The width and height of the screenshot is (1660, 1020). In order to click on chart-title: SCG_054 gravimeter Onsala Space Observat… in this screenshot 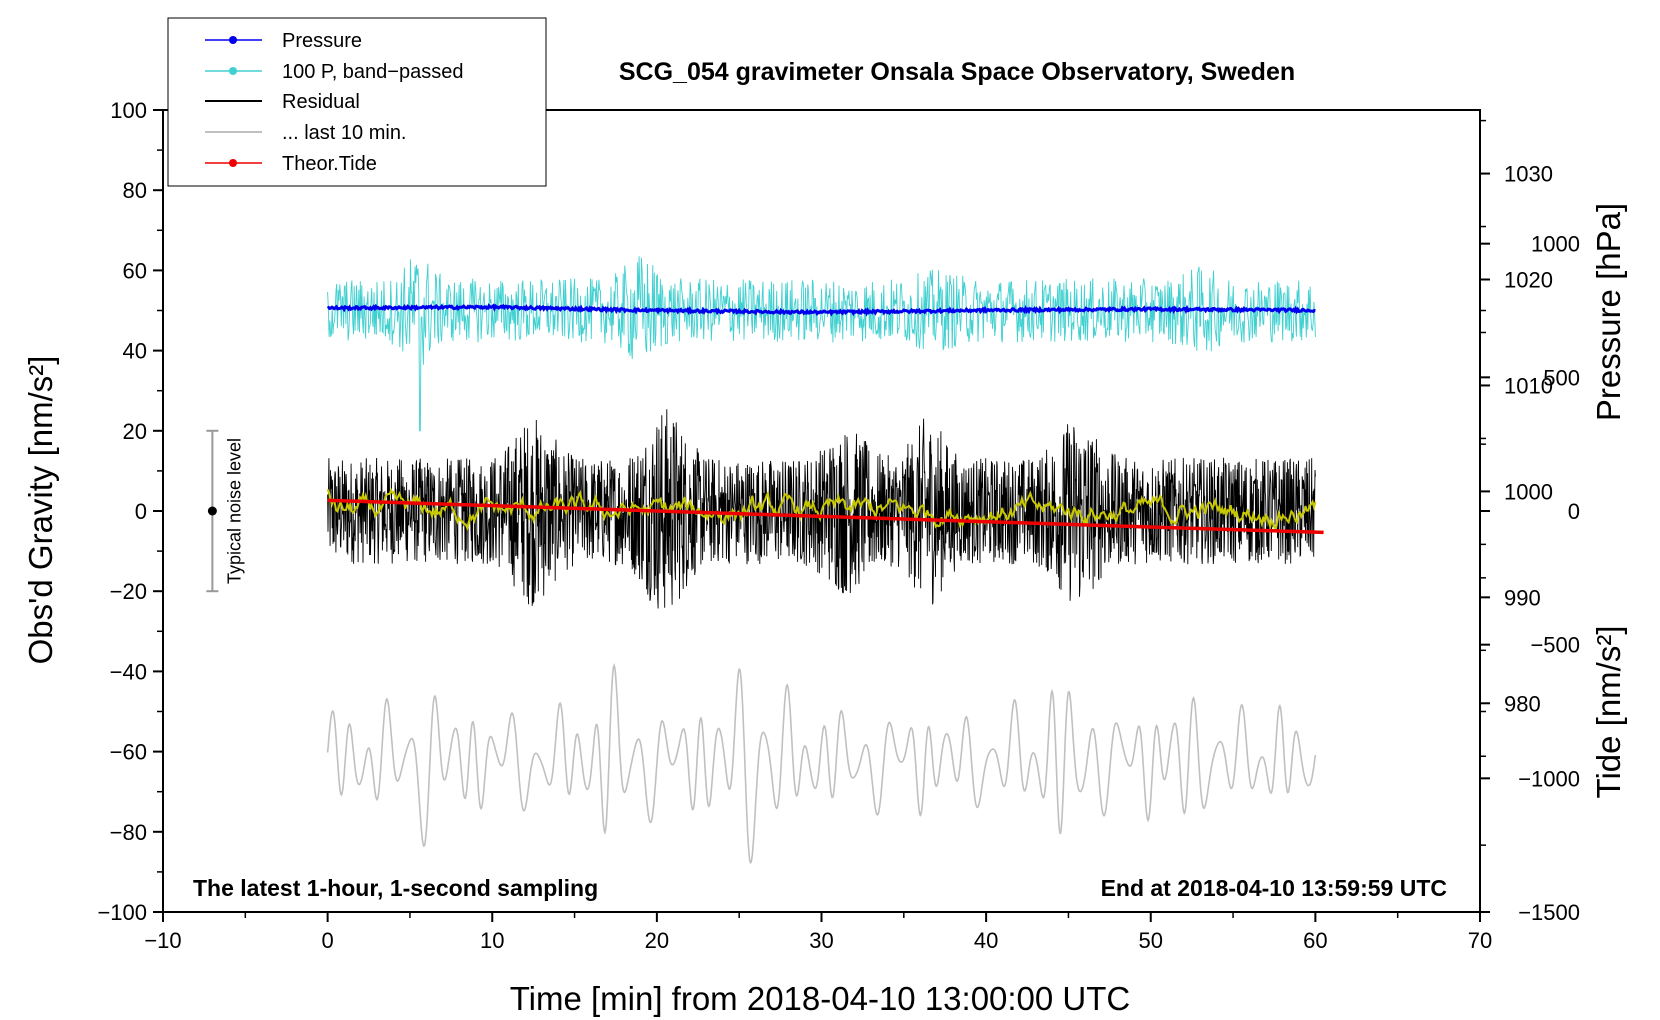, I will do `click(957, 72)`.